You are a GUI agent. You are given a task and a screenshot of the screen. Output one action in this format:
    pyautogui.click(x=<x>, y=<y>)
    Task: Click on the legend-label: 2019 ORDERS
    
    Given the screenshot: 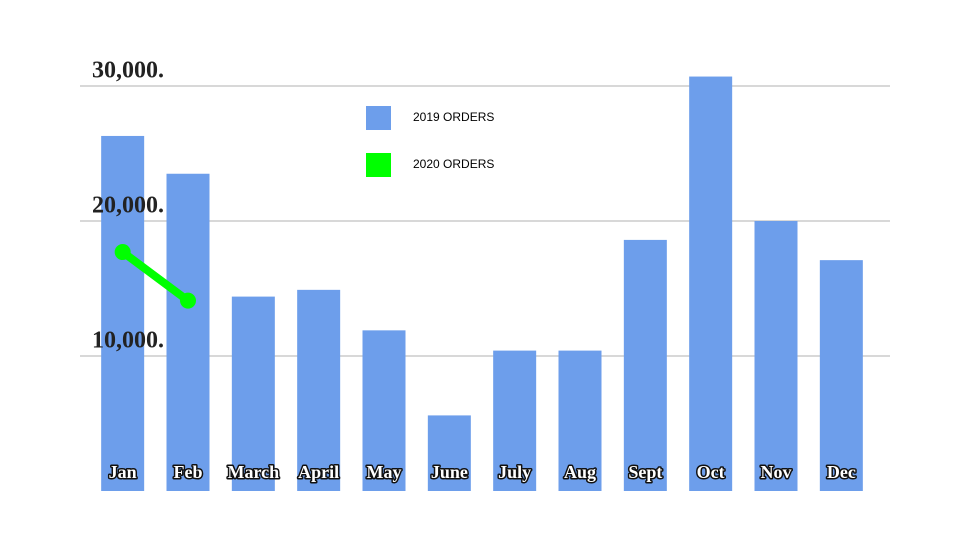 What is the action you would take?
    pyautogui.click(x=453, y=117)
    